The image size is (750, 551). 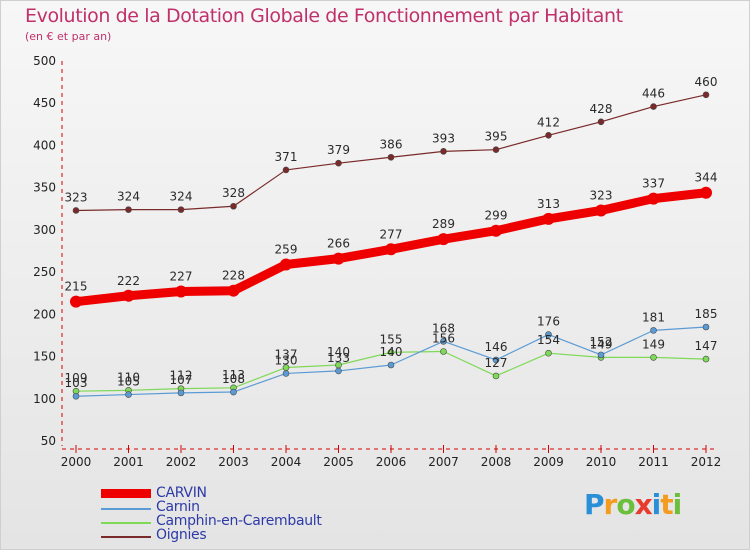 What do you see at coordinates (233, 379) in the screenshot?
I see `data-label-carnin: 108` at bounding box center [233, 379].